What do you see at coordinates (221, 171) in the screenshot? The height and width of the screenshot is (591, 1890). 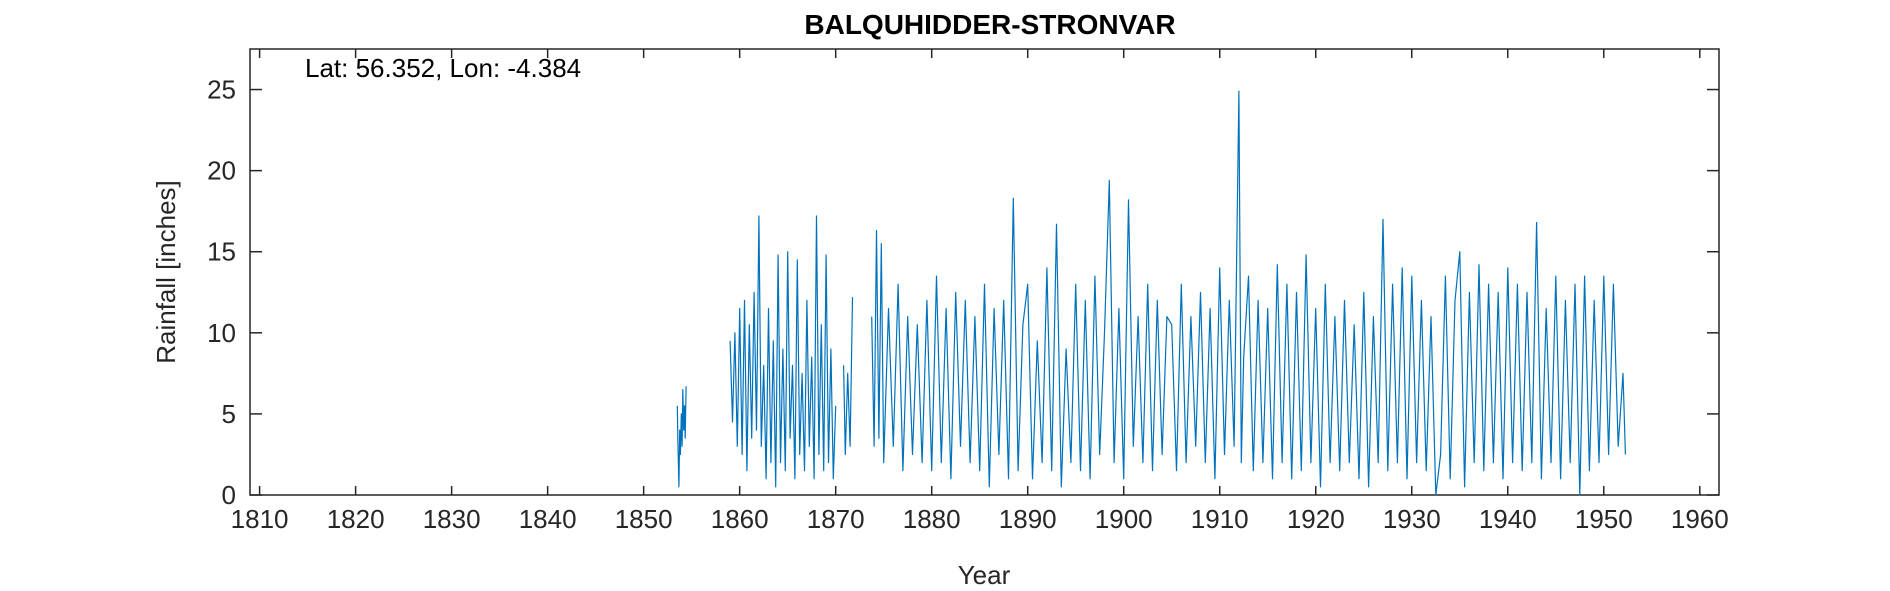 I see `y-tick-label: 20` at bounding box center [221, 171].